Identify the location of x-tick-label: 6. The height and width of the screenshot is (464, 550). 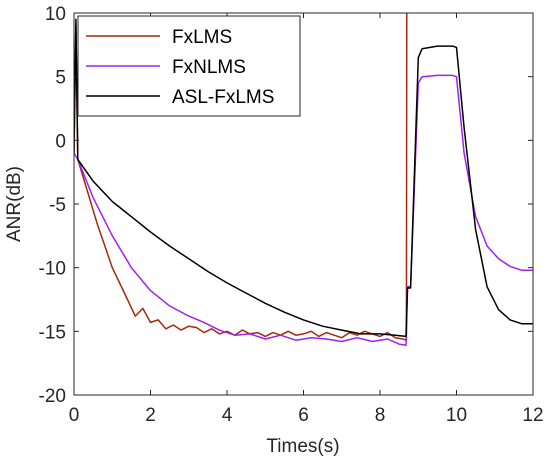
(303, 415).